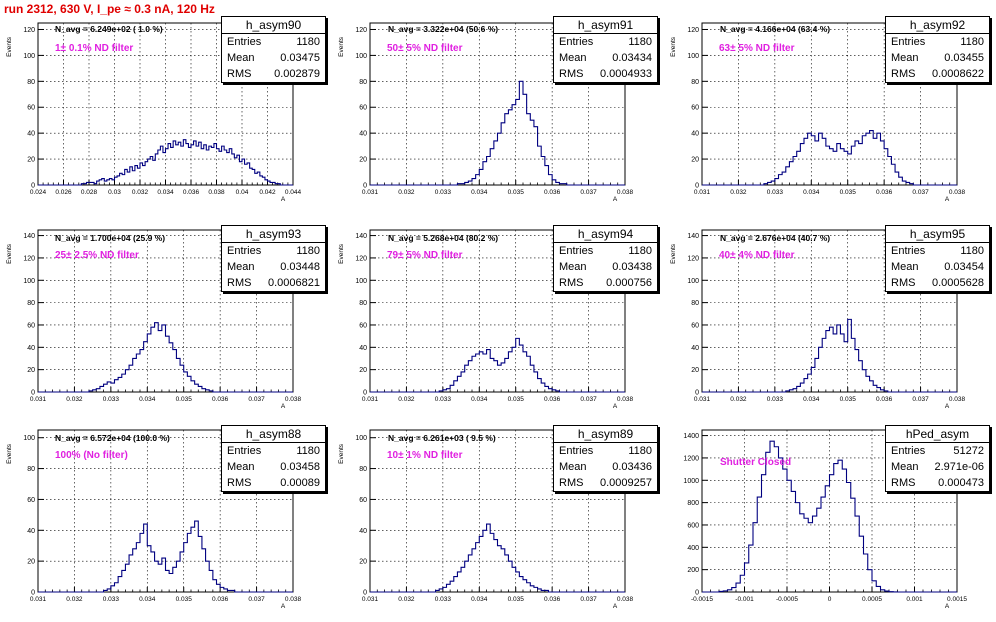 The width and height of the screenshot is (996, 622). Describe the element at coordinates (632, 58) in the screenshot. I see `stats-value: 0.03434` at that location.